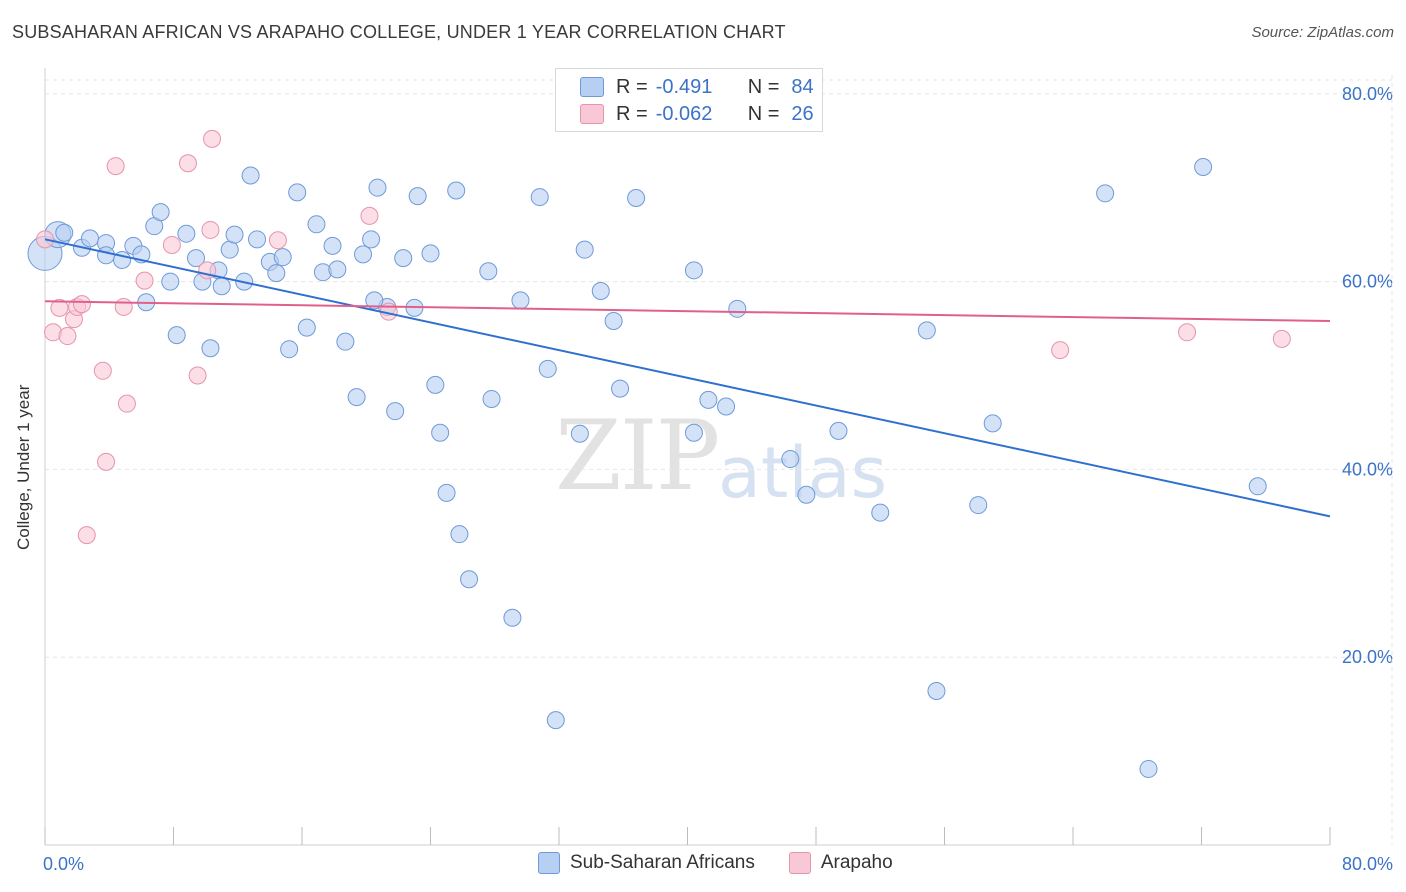 This screenshot has width=1406, height=892. What do you see at coordinates (687, 311) in the screenshot?
I see `trendline-arapaho` at bounding box center [687, 311].